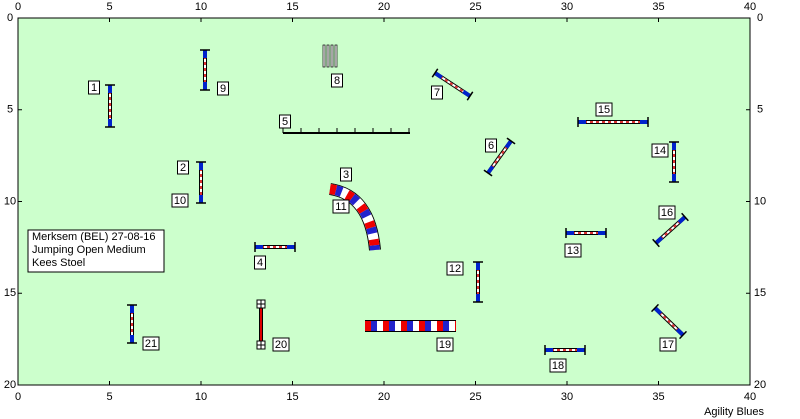  What do you see at coordinates (475, 397) in the screenshot?
I see `x-tick-label: 25` at bounding box center [475, 397].